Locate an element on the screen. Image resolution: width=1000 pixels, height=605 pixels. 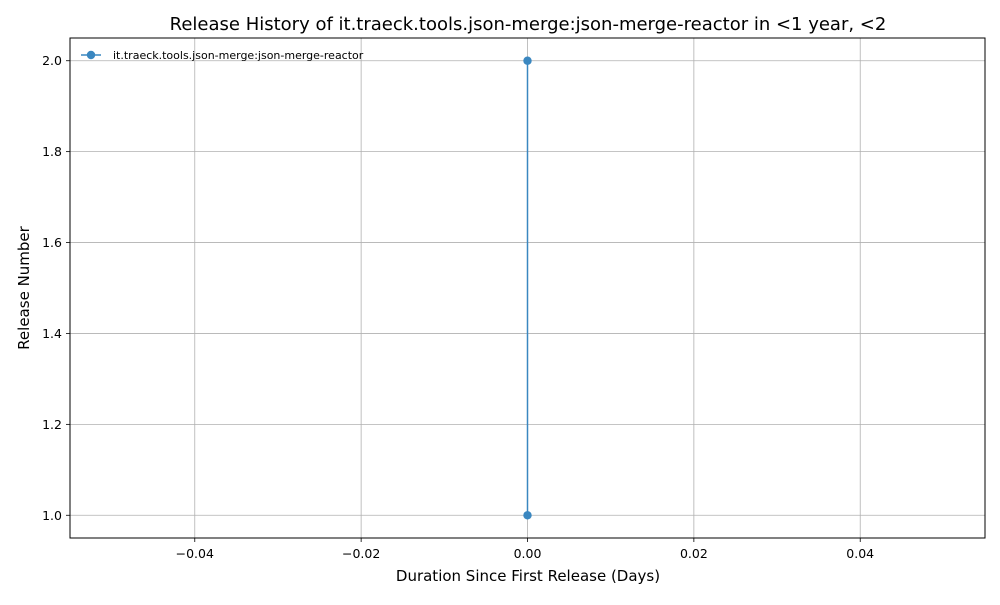
legend-marker-swatch is located at coordinates (91, 55).